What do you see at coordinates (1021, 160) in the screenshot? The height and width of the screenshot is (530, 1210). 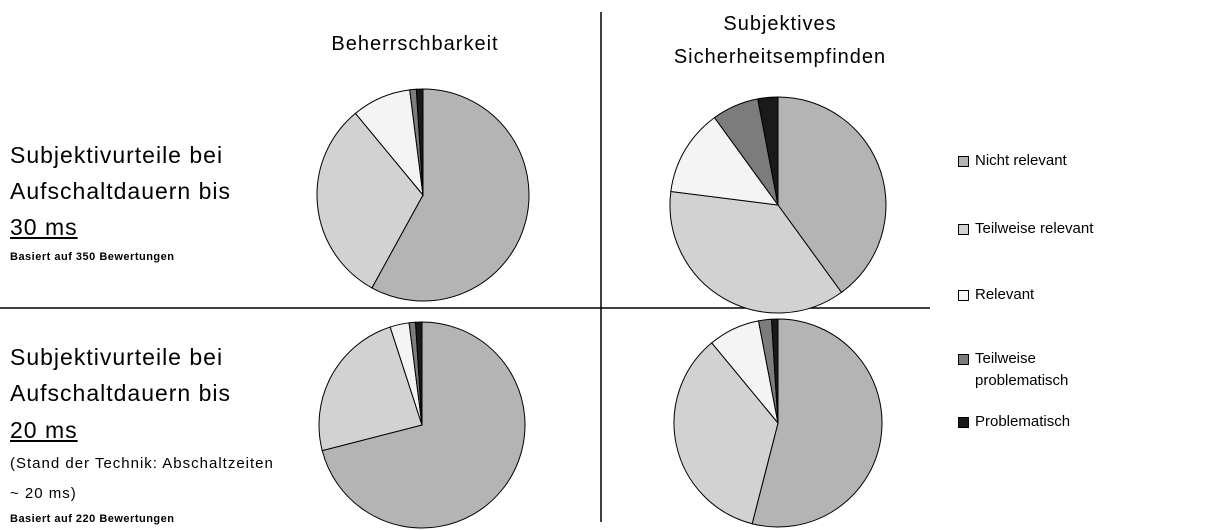 I see `legend-label: Nicht relevant` at bounding box center [1021, 160].